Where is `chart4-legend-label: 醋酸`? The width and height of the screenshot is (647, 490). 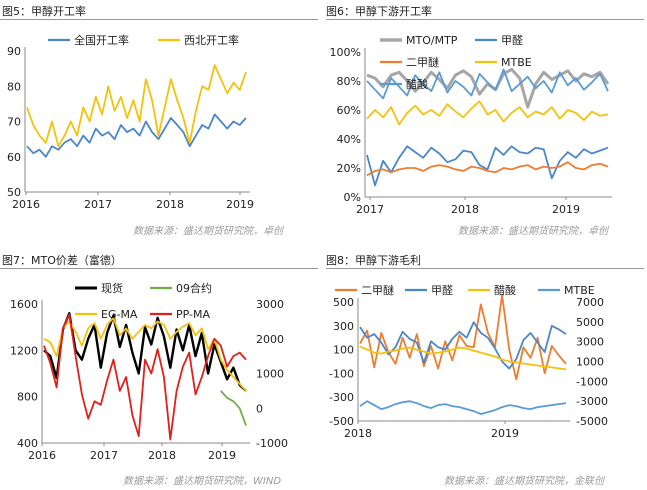 chart4-legend-label: 醋酸 is located at coordinates (505, 290).